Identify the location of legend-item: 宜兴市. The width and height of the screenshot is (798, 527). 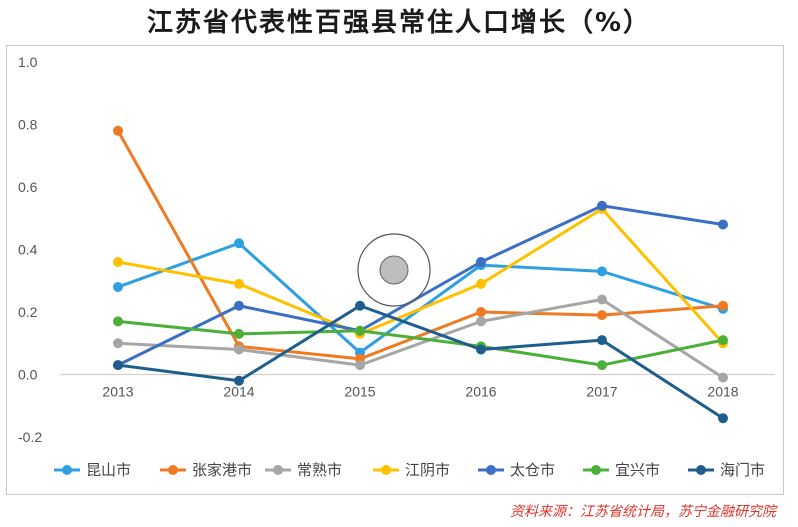
(621, 470).